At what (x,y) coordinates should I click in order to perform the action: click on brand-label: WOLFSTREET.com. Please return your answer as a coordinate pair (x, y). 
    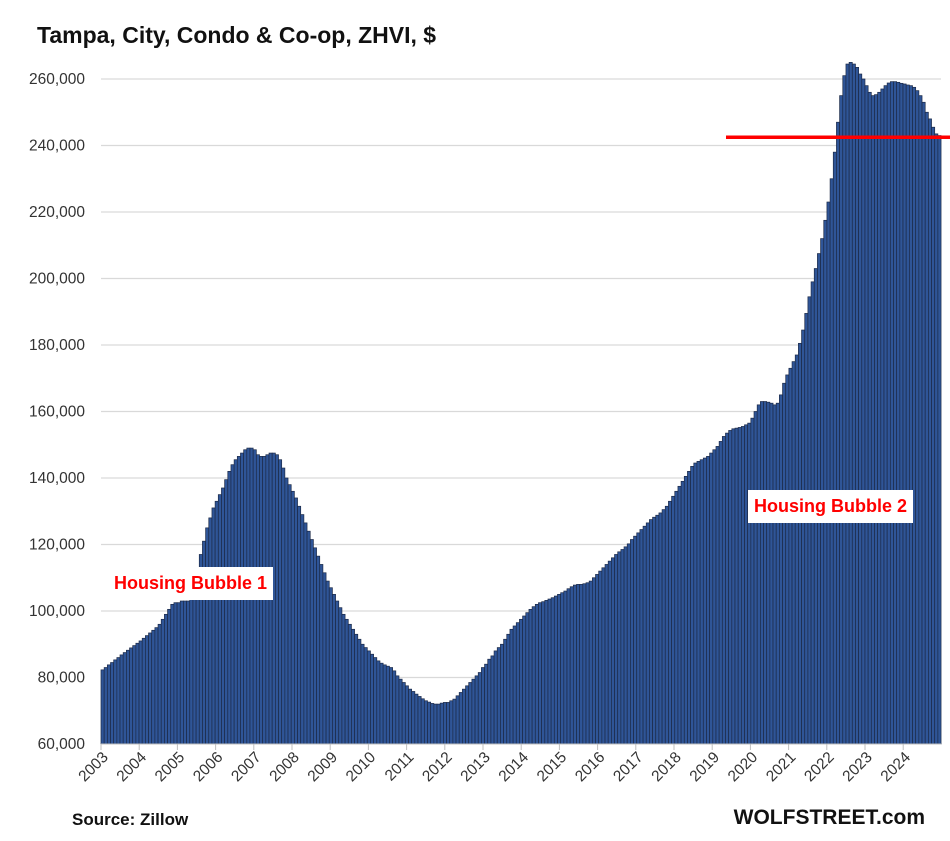
    Looking at the image, I should click on (829, 817).